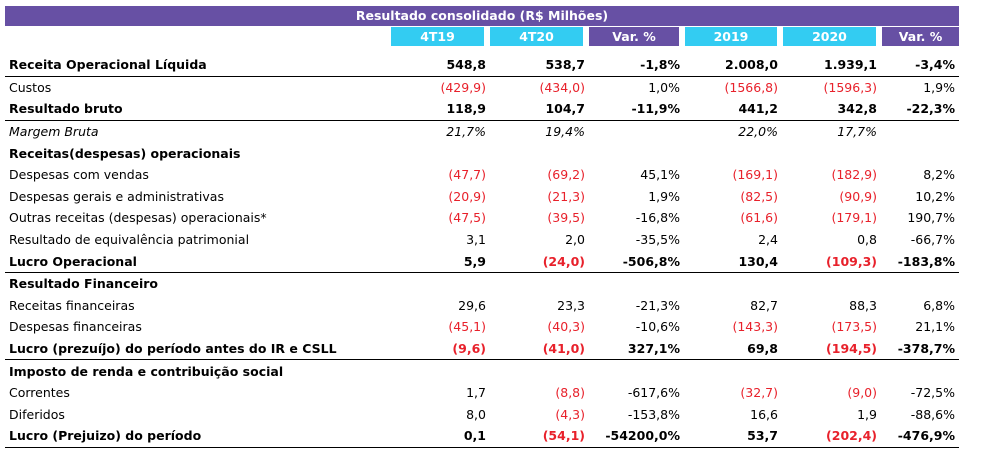 The width and height of the screenshot is (1006, 466). I want to click on row-value: -3,4%, so click(920, 65).